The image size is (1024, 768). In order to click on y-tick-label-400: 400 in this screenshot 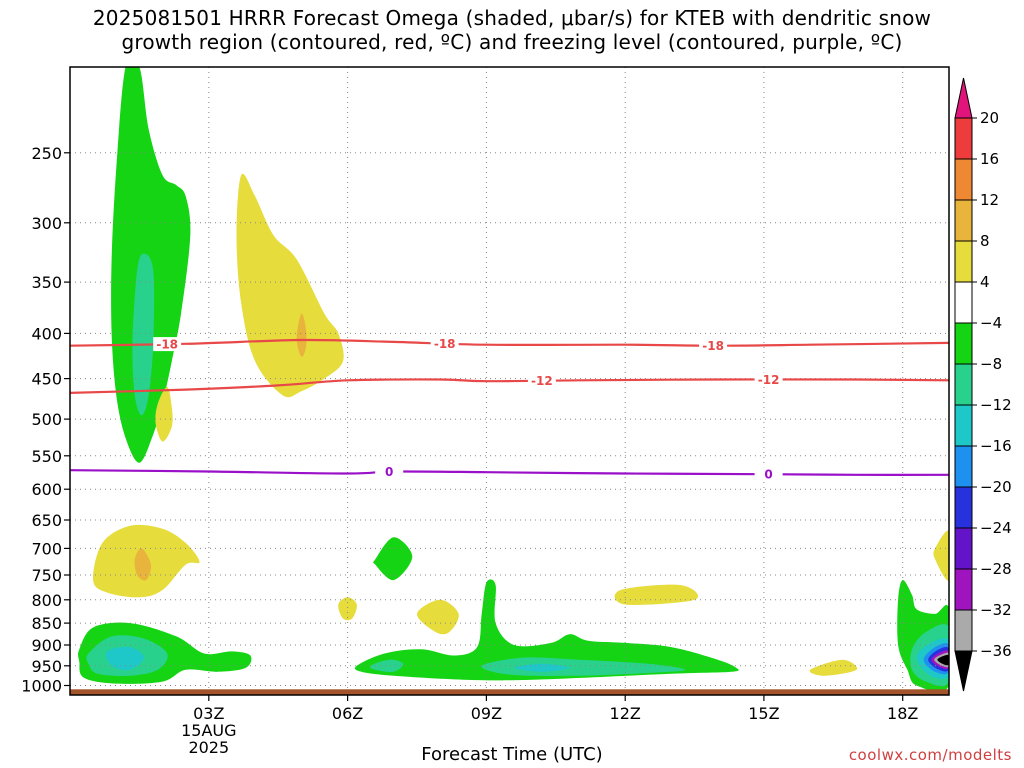, I will do `click(46, 333)`.